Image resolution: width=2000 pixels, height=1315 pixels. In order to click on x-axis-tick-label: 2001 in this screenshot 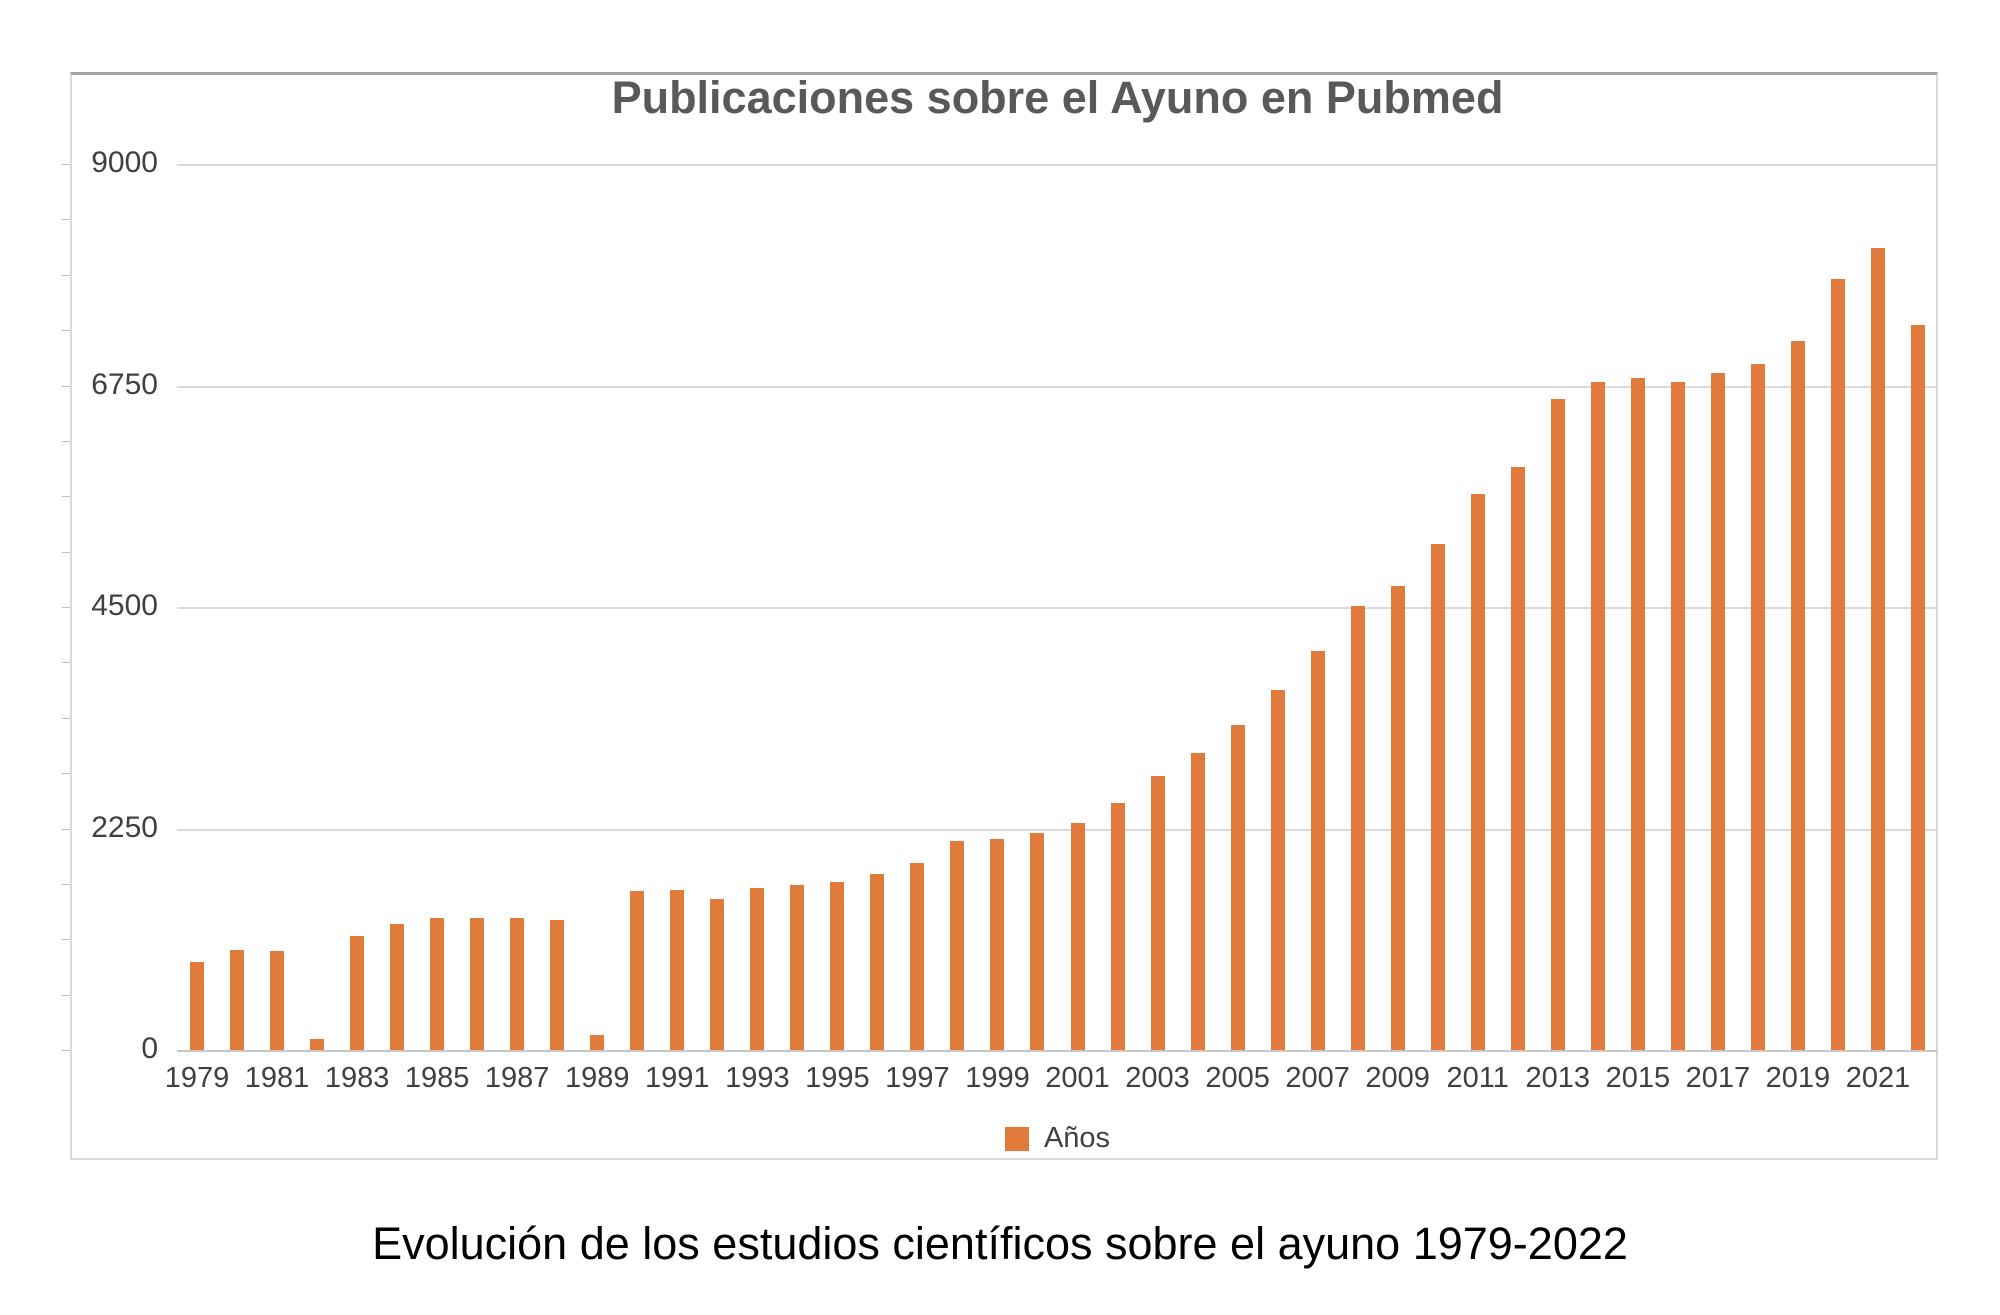, I will do `click(1077, 1078)`.